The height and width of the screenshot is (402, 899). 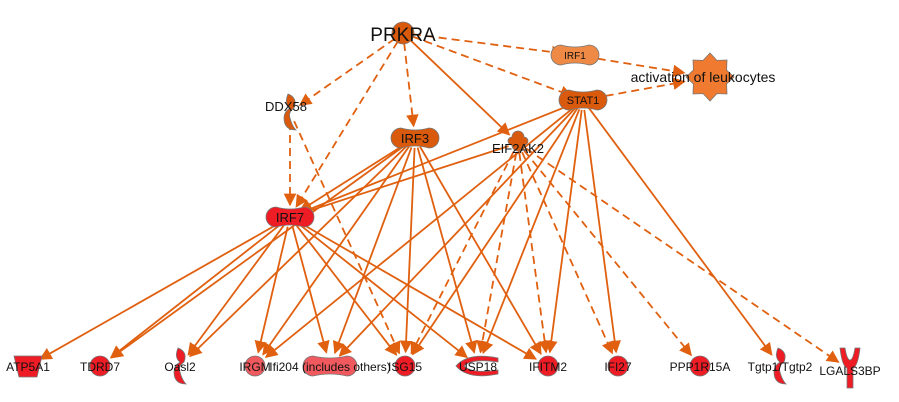 I want to click on node-irgm: IRGM, so click(x=255, y=366).